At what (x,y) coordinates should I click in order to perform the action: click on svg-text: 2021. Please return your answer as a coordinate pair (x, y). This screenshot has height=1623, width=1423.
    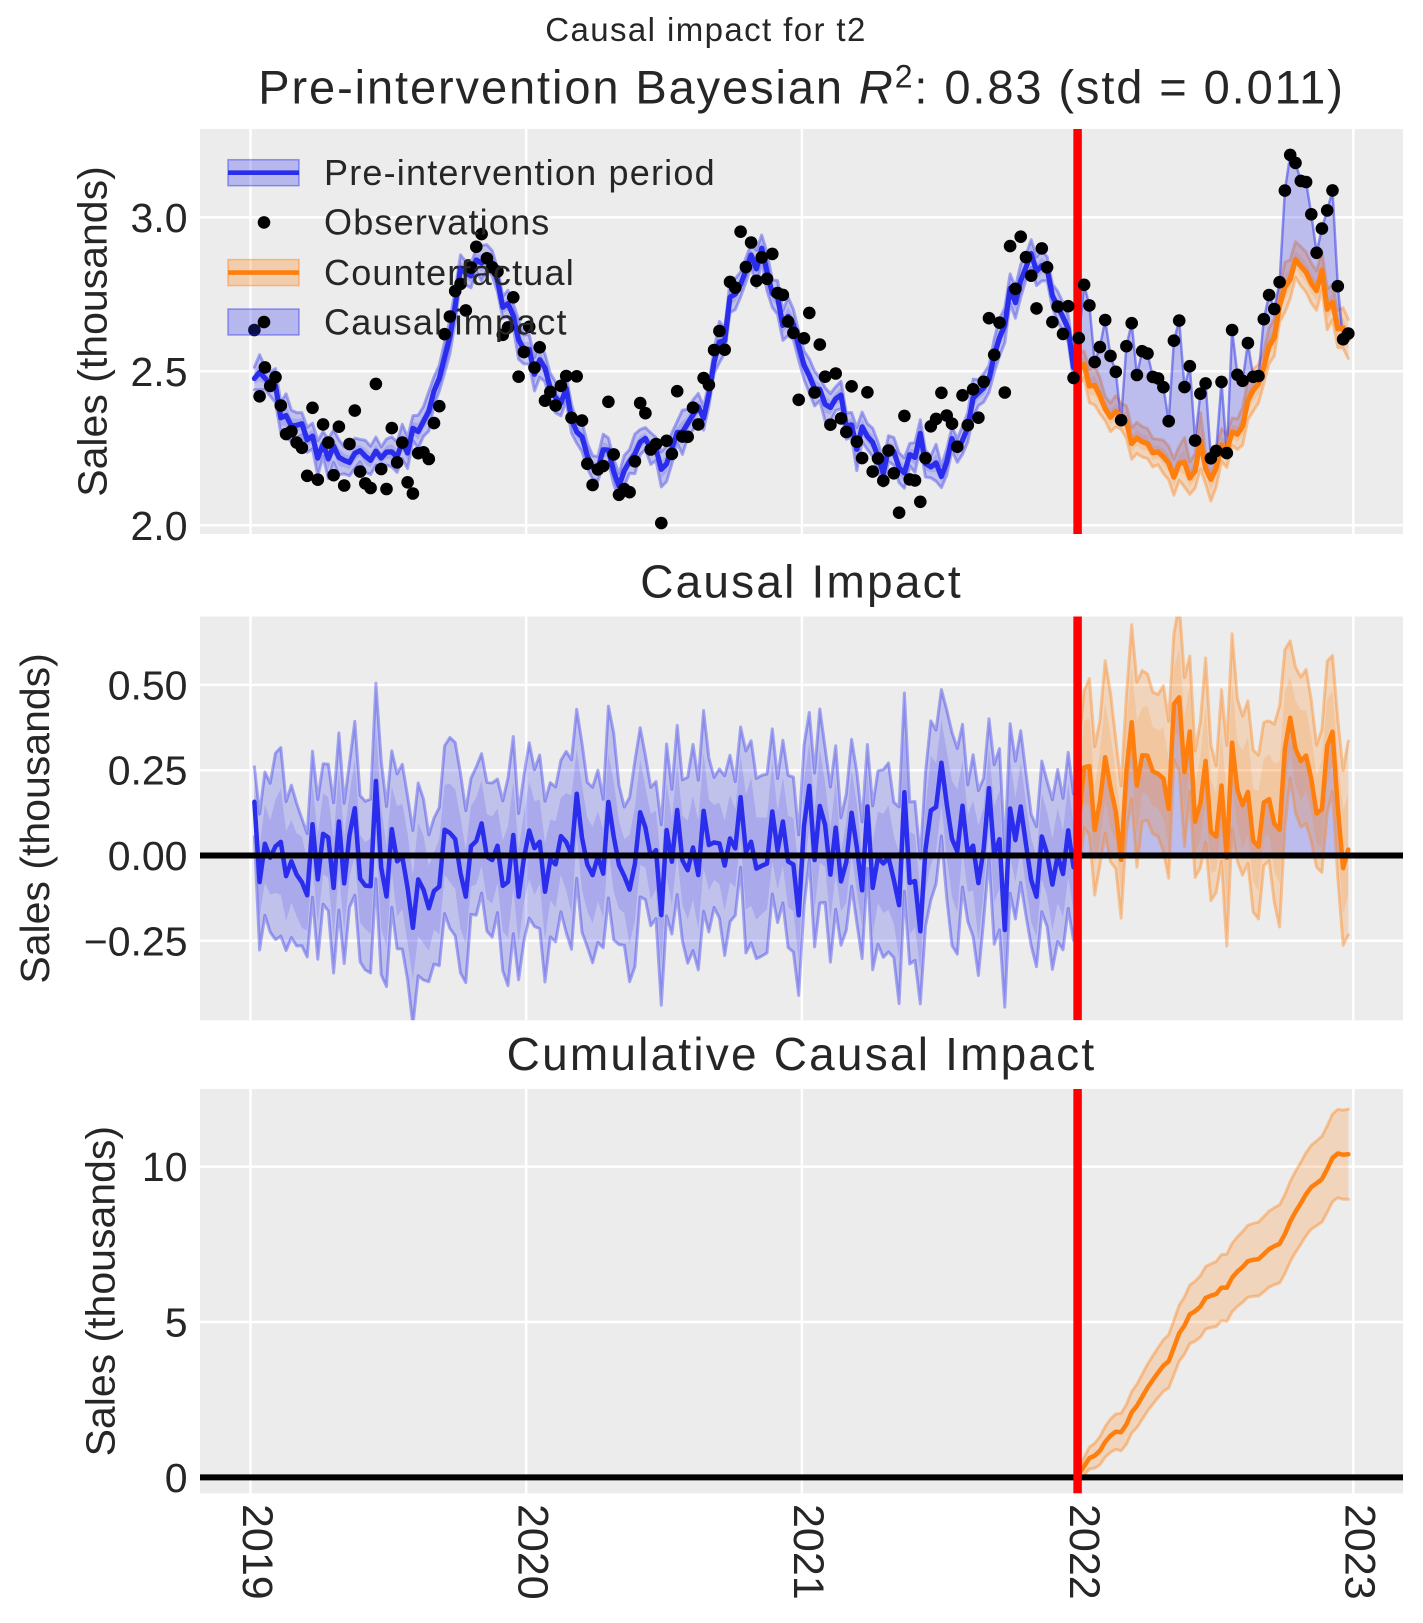
    Looking at the image, I should click on (808, 1552).